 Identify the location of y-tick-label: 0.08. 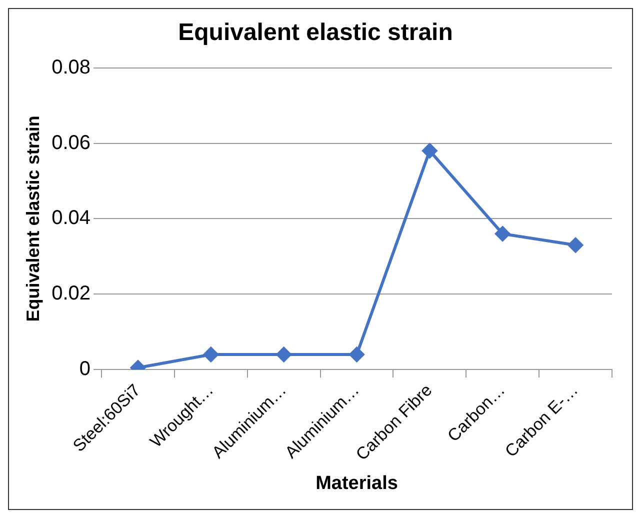
(71, 67).